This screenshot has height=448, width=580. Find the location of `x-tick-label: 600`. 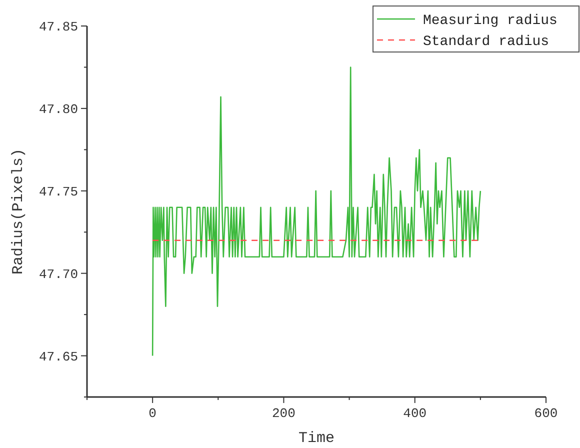

x-tick-label: 600 is located at coordinates (546, 413).